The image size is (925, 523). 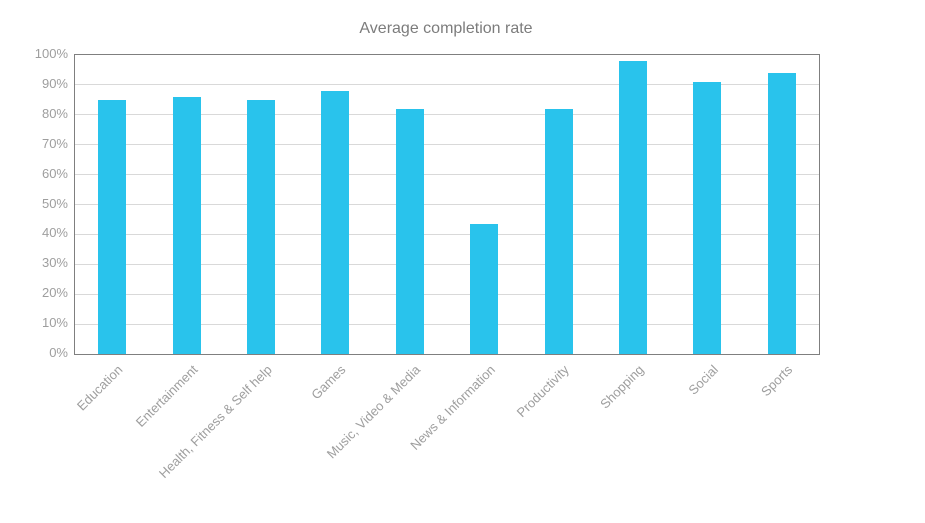 I want to click on x-axis-category-label: Entertainment, so click(x=166, y=396).